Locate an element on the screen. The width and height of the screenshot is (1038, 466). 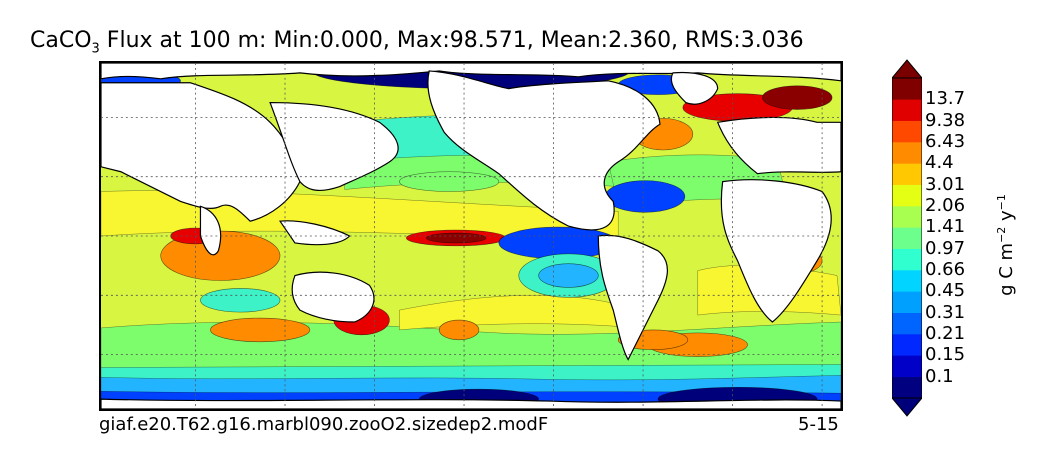
australia-west-orange is located at coordinates (260, 330).